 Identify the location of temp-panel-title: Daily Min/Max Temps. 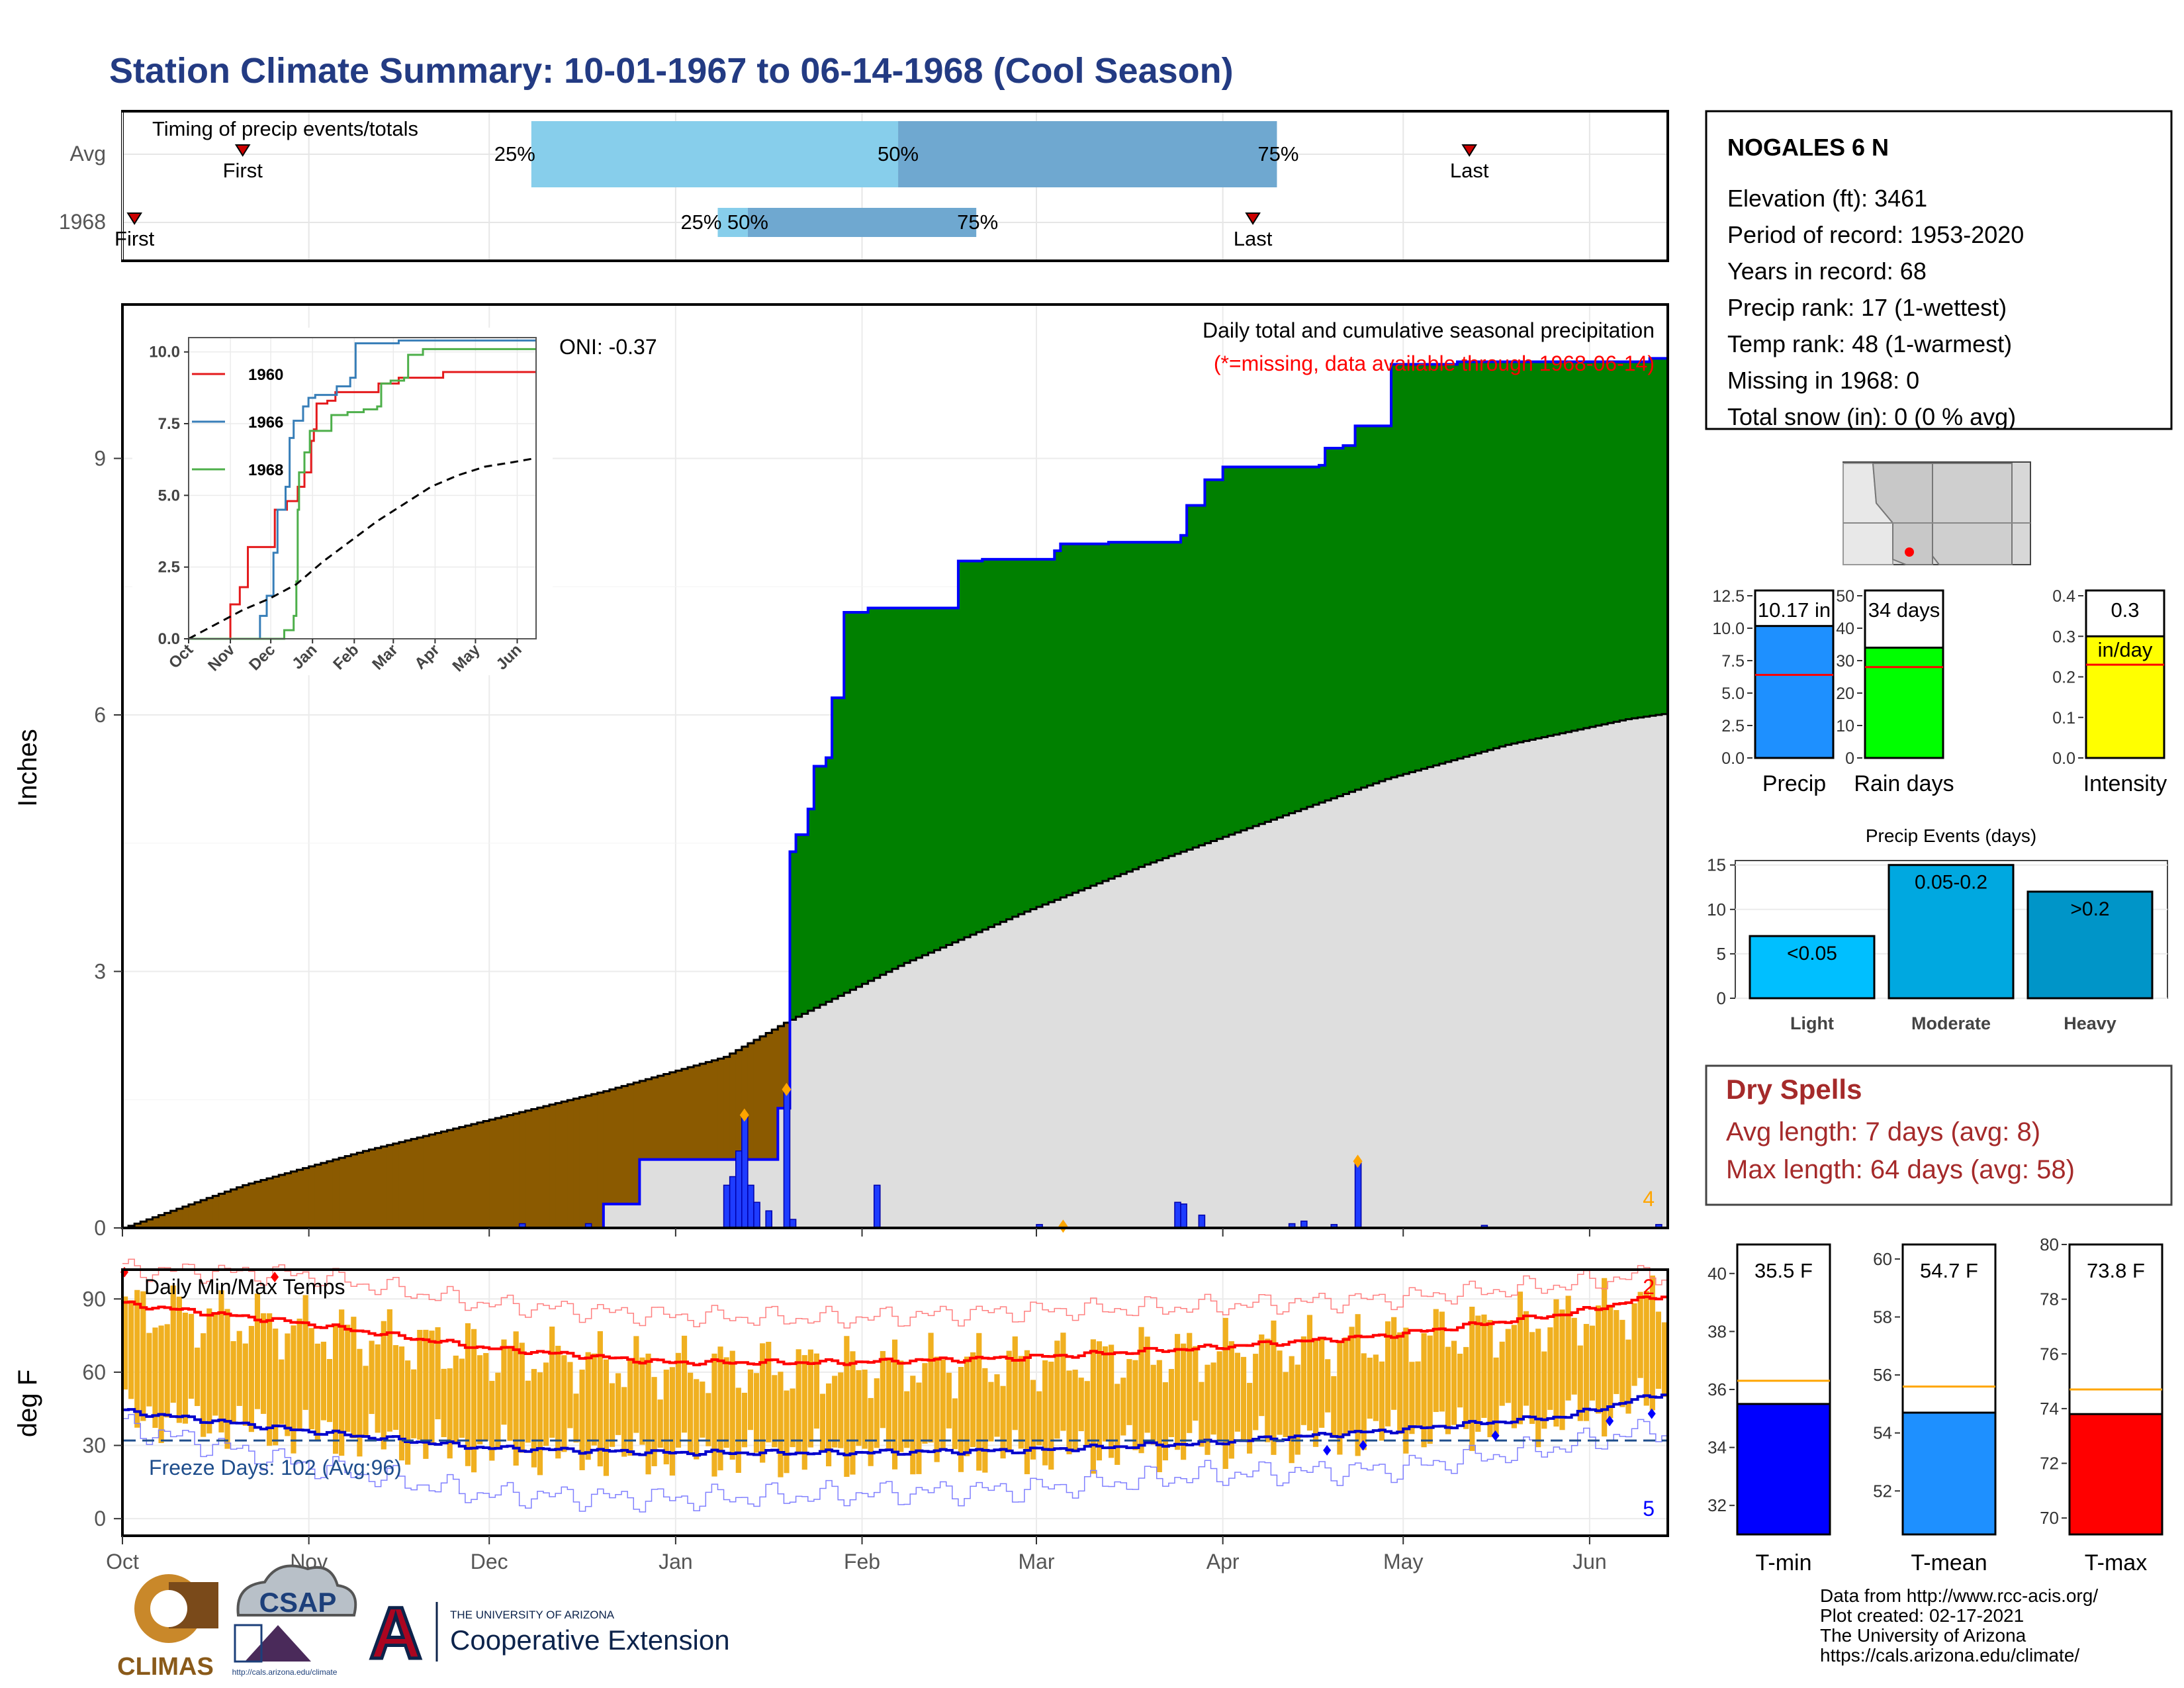
(245, 1287).